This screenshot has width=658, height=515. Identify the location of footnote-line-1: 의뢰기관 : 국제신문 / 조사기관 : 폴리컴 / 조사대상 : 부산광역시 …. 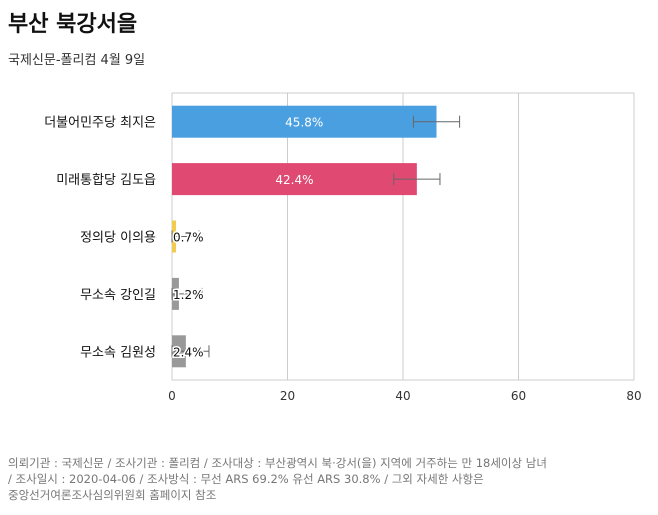
(277, 463).